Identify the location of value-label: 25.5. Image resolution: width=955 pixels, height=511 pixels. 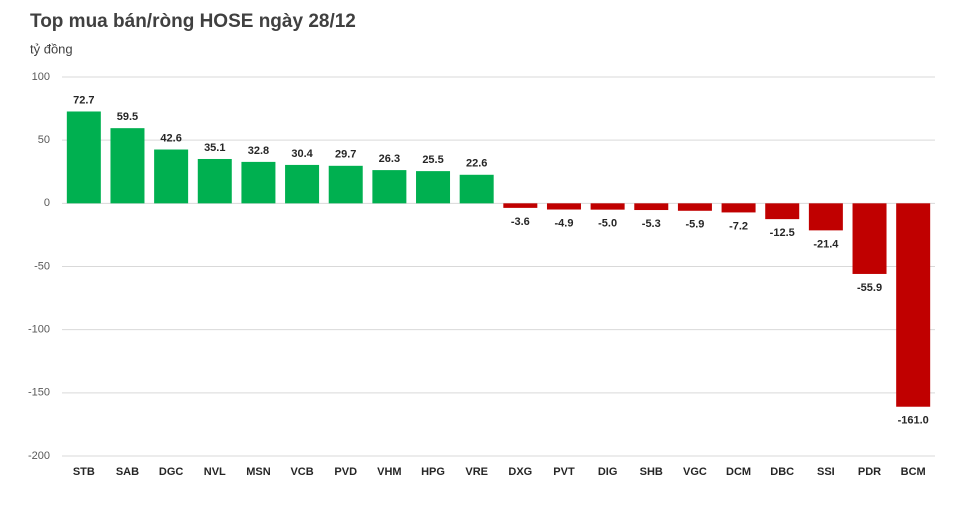
(432, 160).